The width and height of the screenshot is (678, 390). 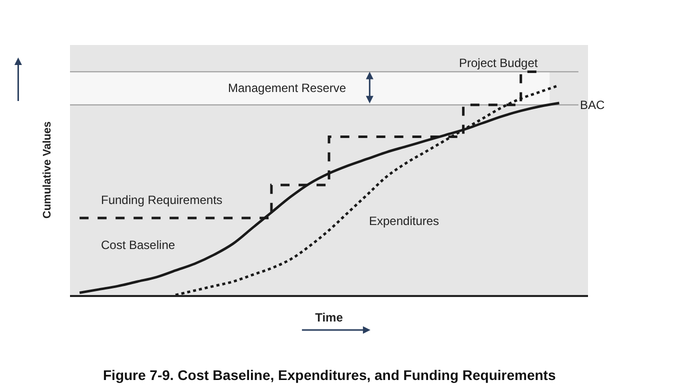 What do you see at coordinates (329, 317) in the screenshot?
I see `x-axis-title: Time` at bounding box center [329, 317].